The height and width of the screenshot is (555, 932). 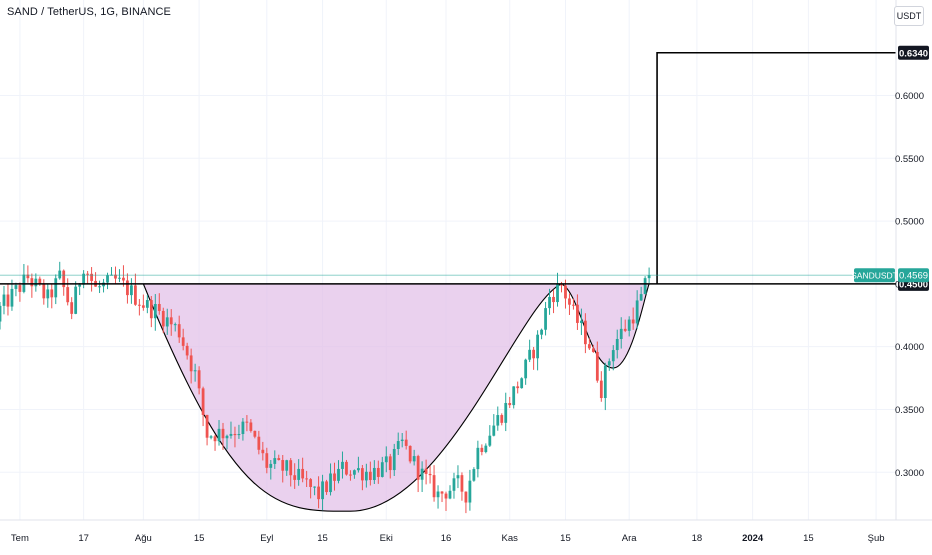 What do you see at coordinates (630, 538) in the screenshot?
I see `x-tick-label: Ara` at bounding box center [630, 538].